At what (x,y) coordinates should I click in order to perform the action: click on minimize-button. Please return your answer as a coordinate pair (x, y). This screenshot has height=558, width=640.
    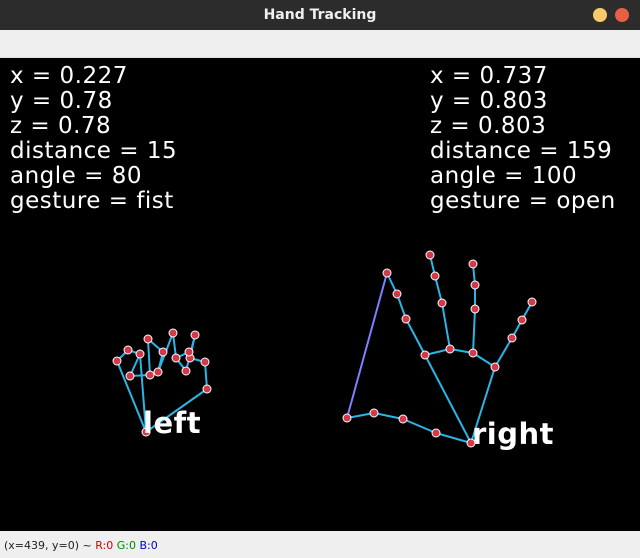
    Looking at the image, I should click on (600, 15).